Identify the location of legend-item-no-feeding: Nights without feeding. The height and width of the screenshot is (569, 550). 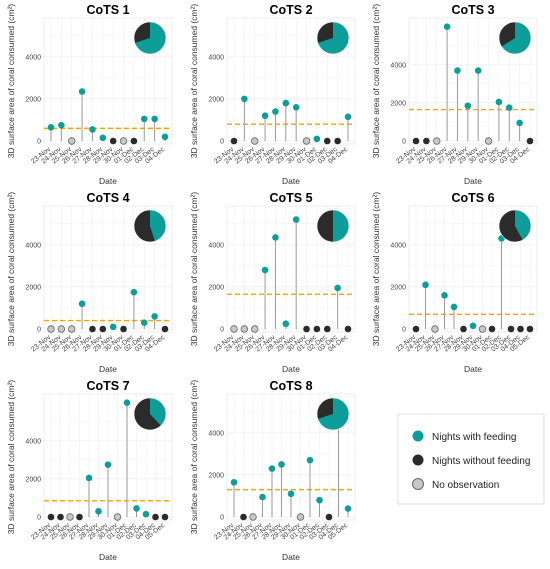
(471, 460).